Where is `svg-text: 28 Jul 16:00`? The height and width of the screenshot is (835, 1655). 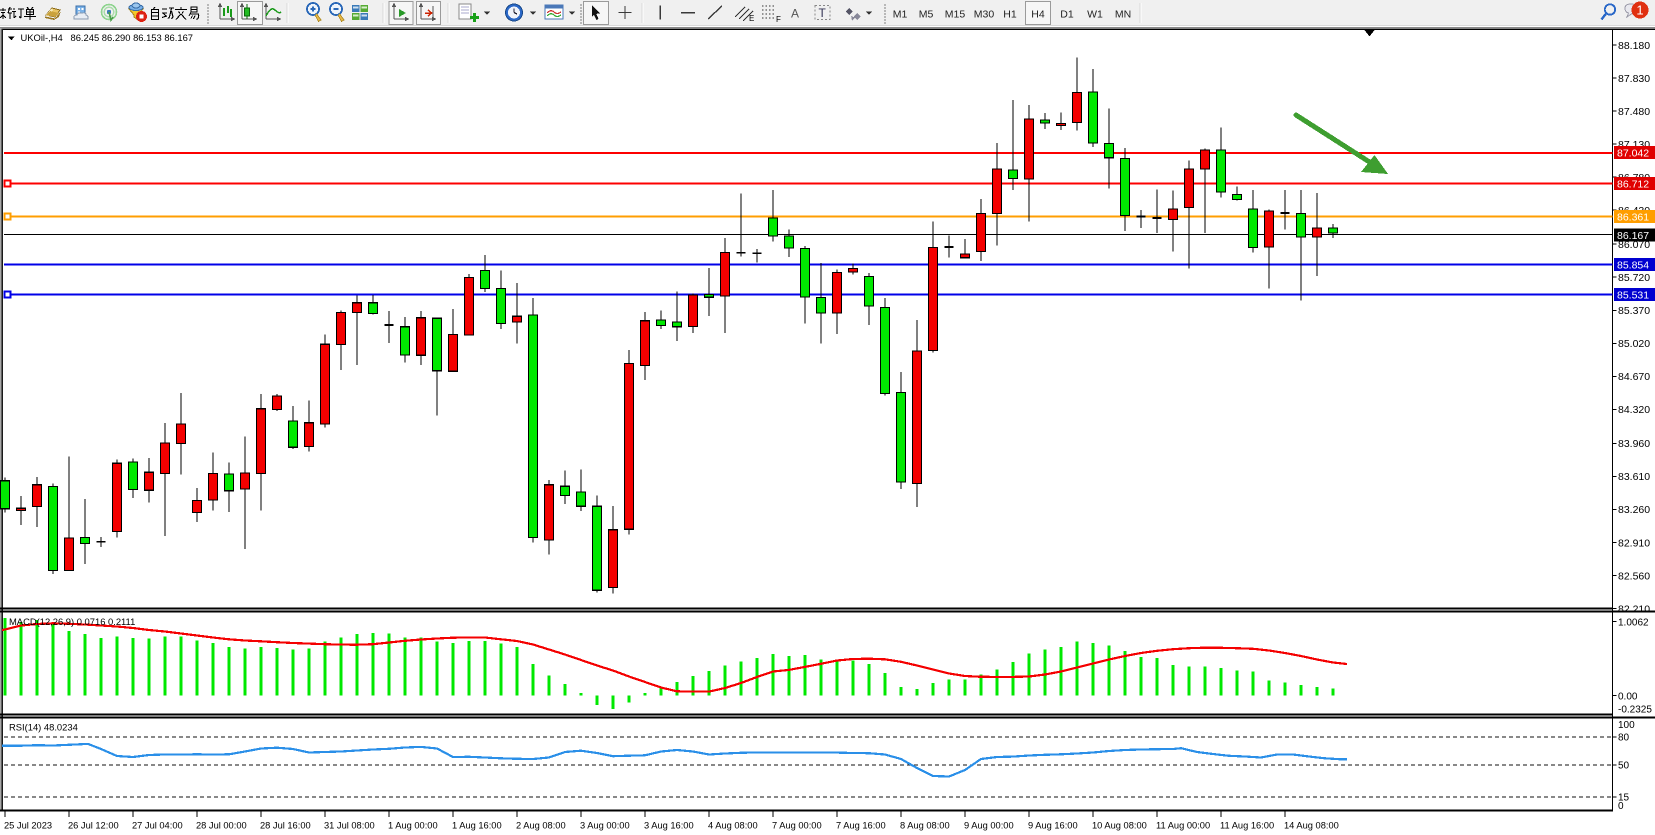
svg-text: 28 Jul 16:00 is located at coordinates (285, 826).